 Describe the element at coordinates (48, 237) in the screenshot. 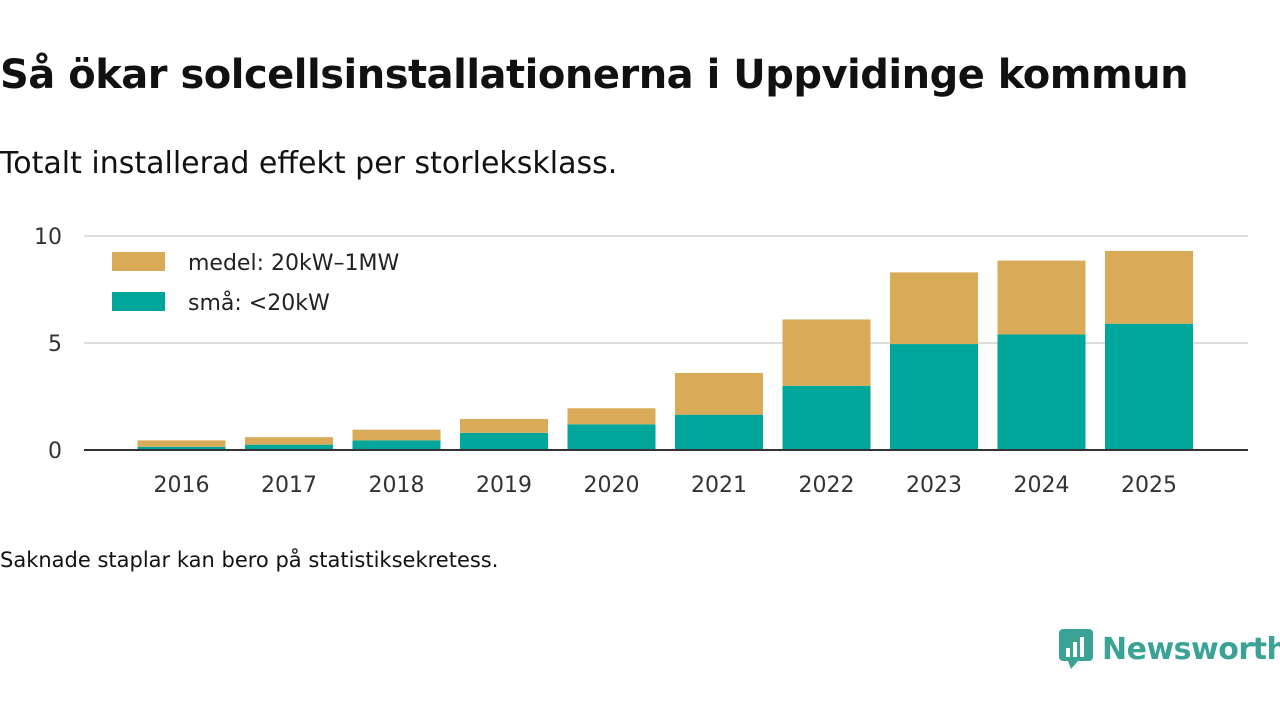

I see `y-tick-label: 10` at that location.